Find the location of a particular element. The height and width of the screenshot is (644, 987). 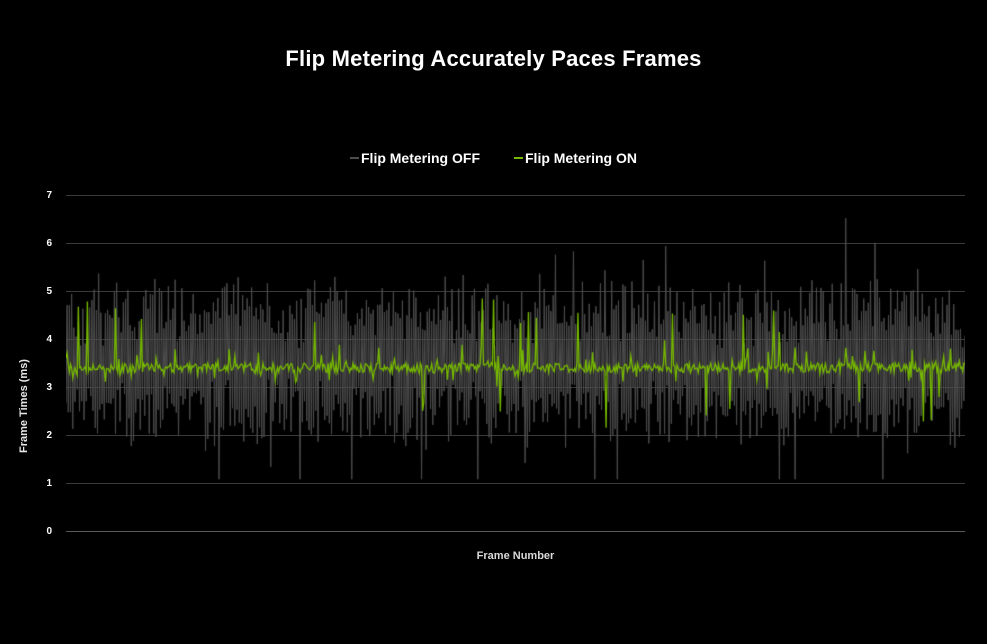

legend-marker-on-line-icon is located at coordinates (518, 158).